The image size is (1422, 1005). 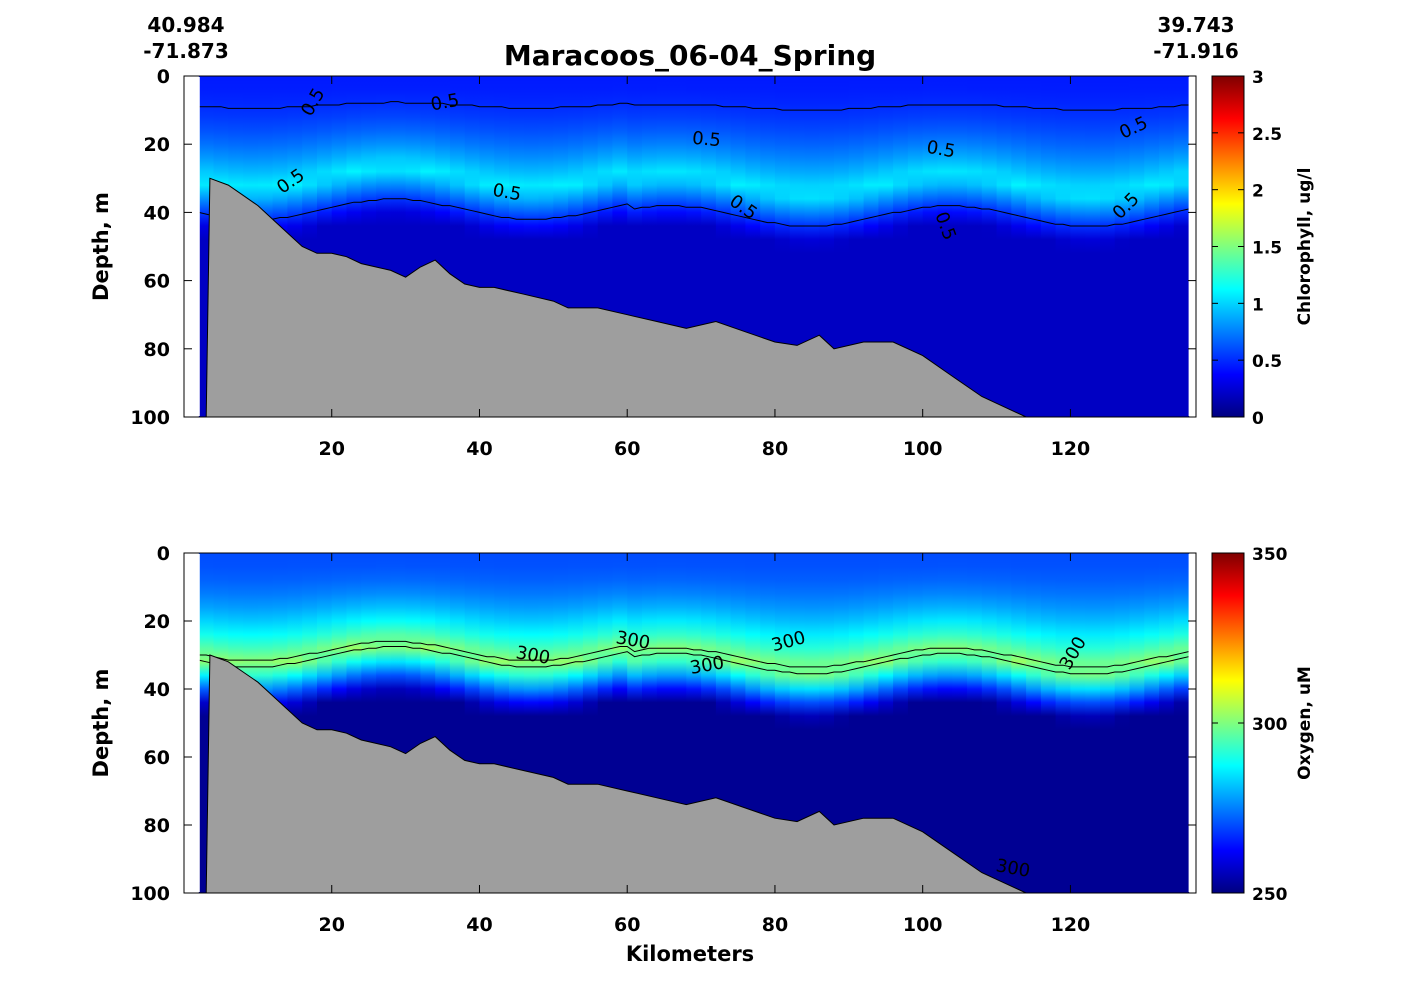 I want to click on start-lon: -71.873, so click(x=185, y=51).